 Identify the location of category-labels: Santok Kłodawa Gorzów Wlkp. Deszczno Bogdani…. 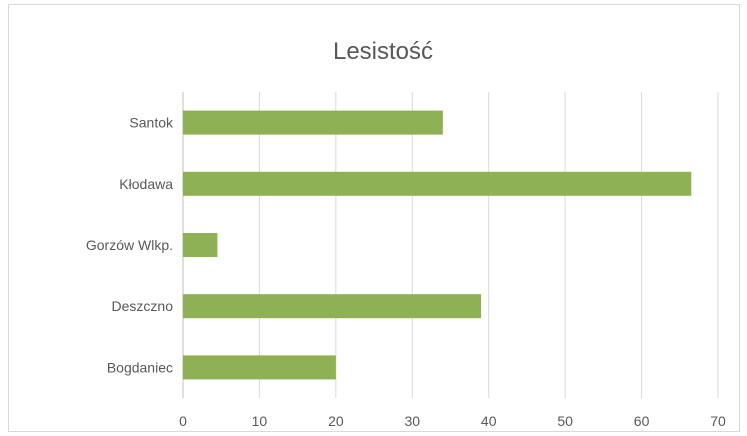
(130, 245).